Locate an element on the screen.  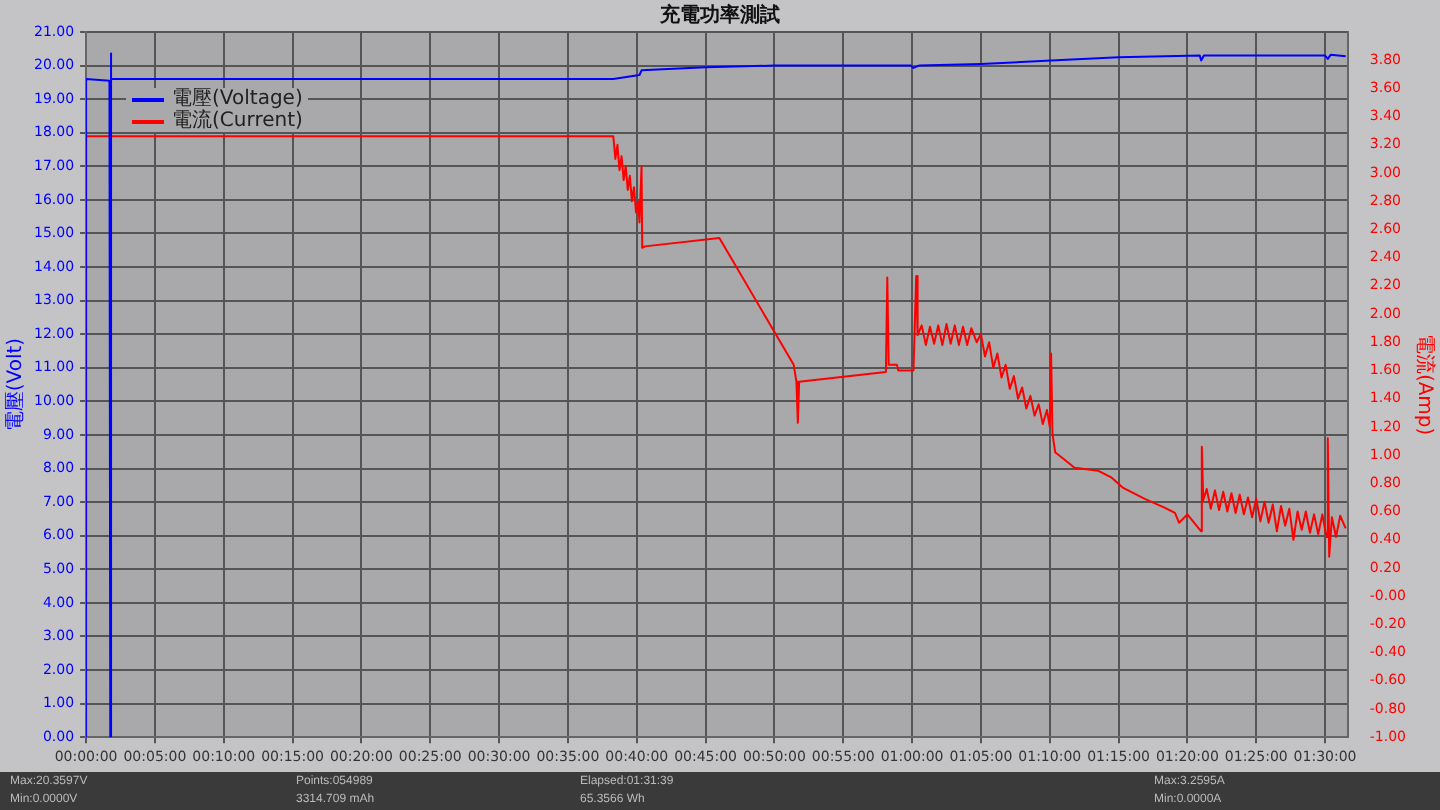
y-axis-title: 電壓(Volt) is located at coordinates (15, 384).